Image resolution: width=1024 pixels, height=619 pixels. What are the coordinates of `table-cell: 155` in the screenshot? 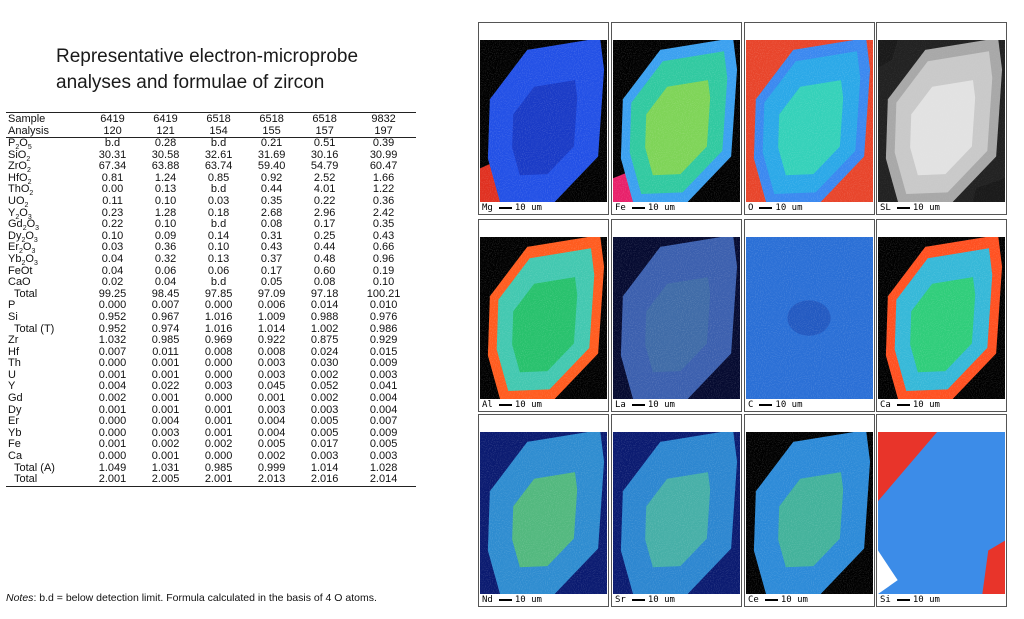 It's located at (272, 131).